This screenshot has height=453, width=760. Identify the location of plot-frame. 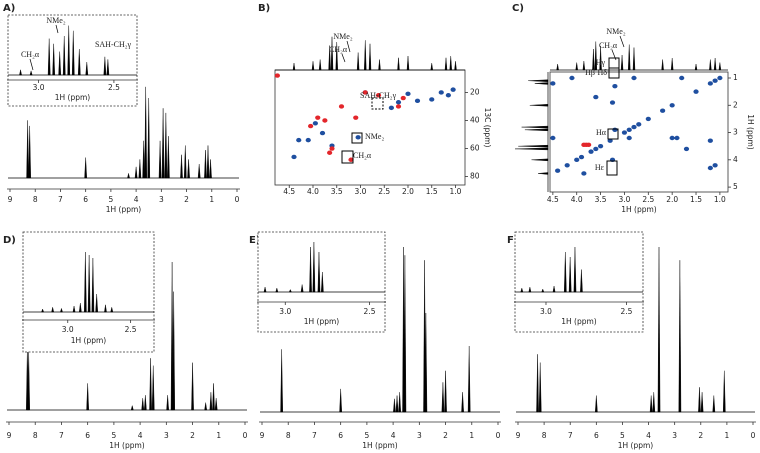
(370, 127).